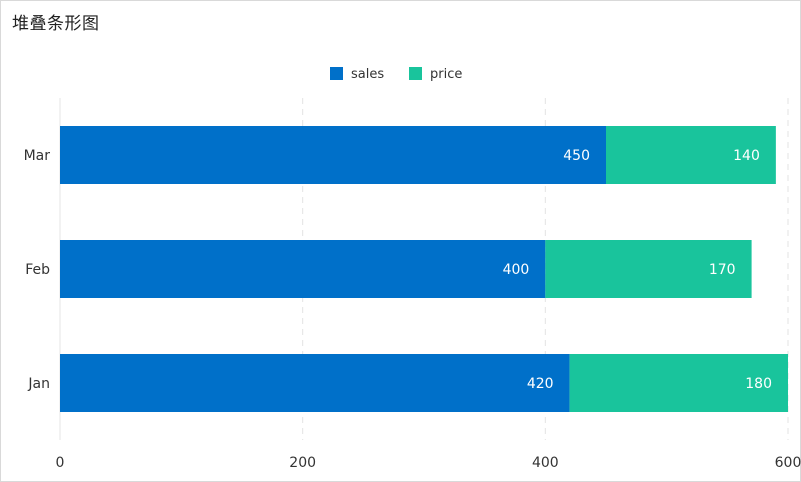 This screenshot has height=482, width=801. What do you see at coordinates (540, 384) in the screenshot?
I see `data-label-sales: 420` at bounding box center [540, 384].